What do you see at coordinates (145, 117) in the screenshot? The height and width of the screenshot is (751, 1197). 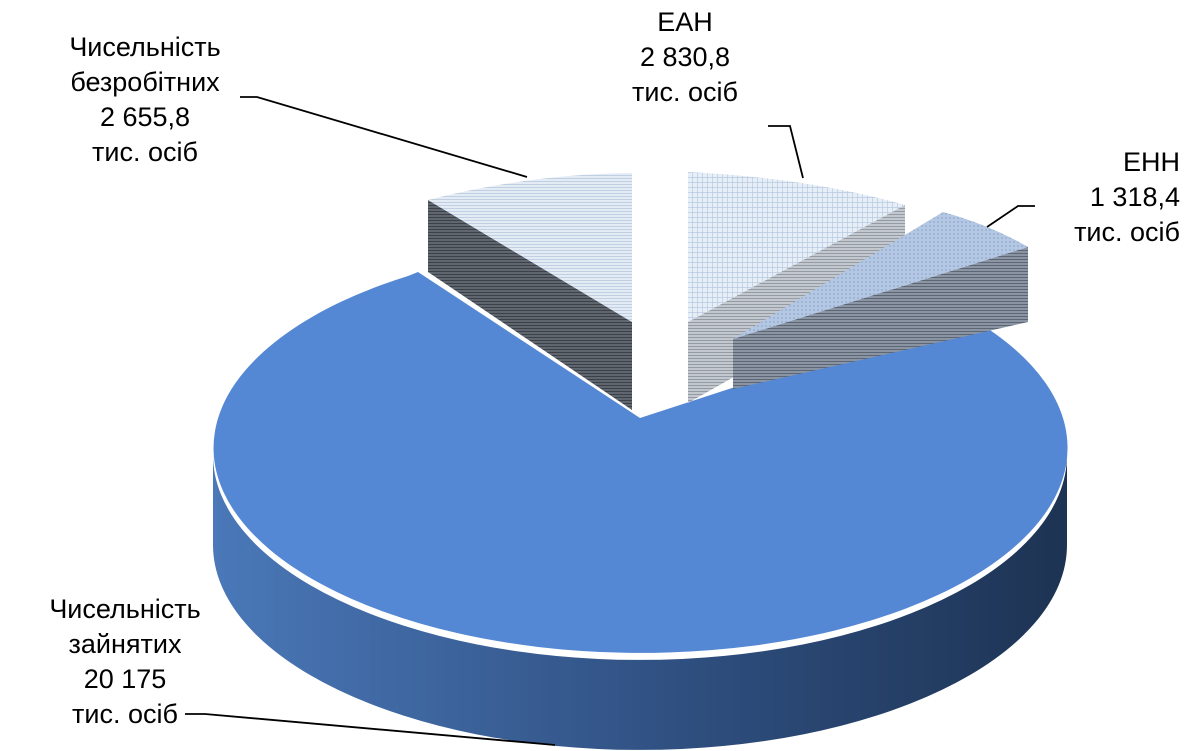 I see `data-label-unemployed-value: 2 655,8` at bounding box center [145, 117].